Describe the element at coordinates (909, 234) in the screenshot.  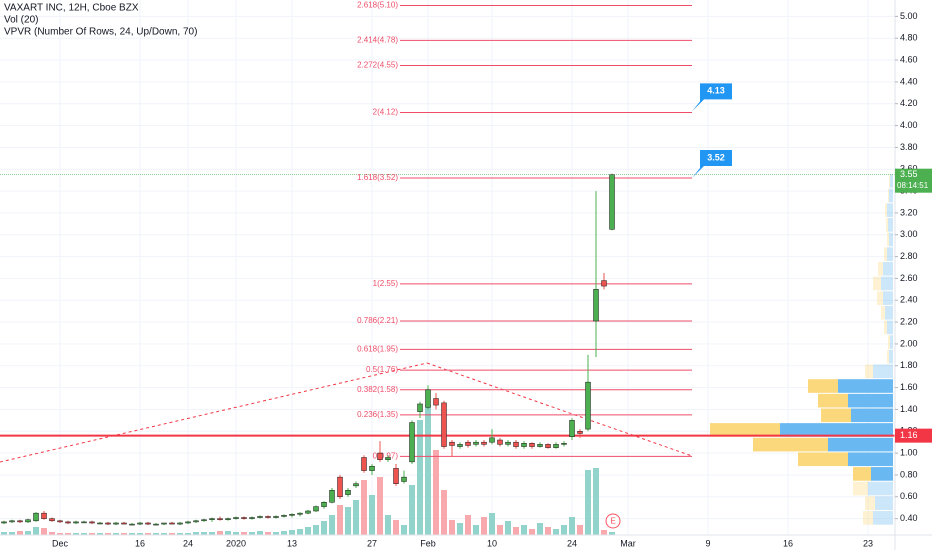
I see `y-tick-label: 3.00` at that location.